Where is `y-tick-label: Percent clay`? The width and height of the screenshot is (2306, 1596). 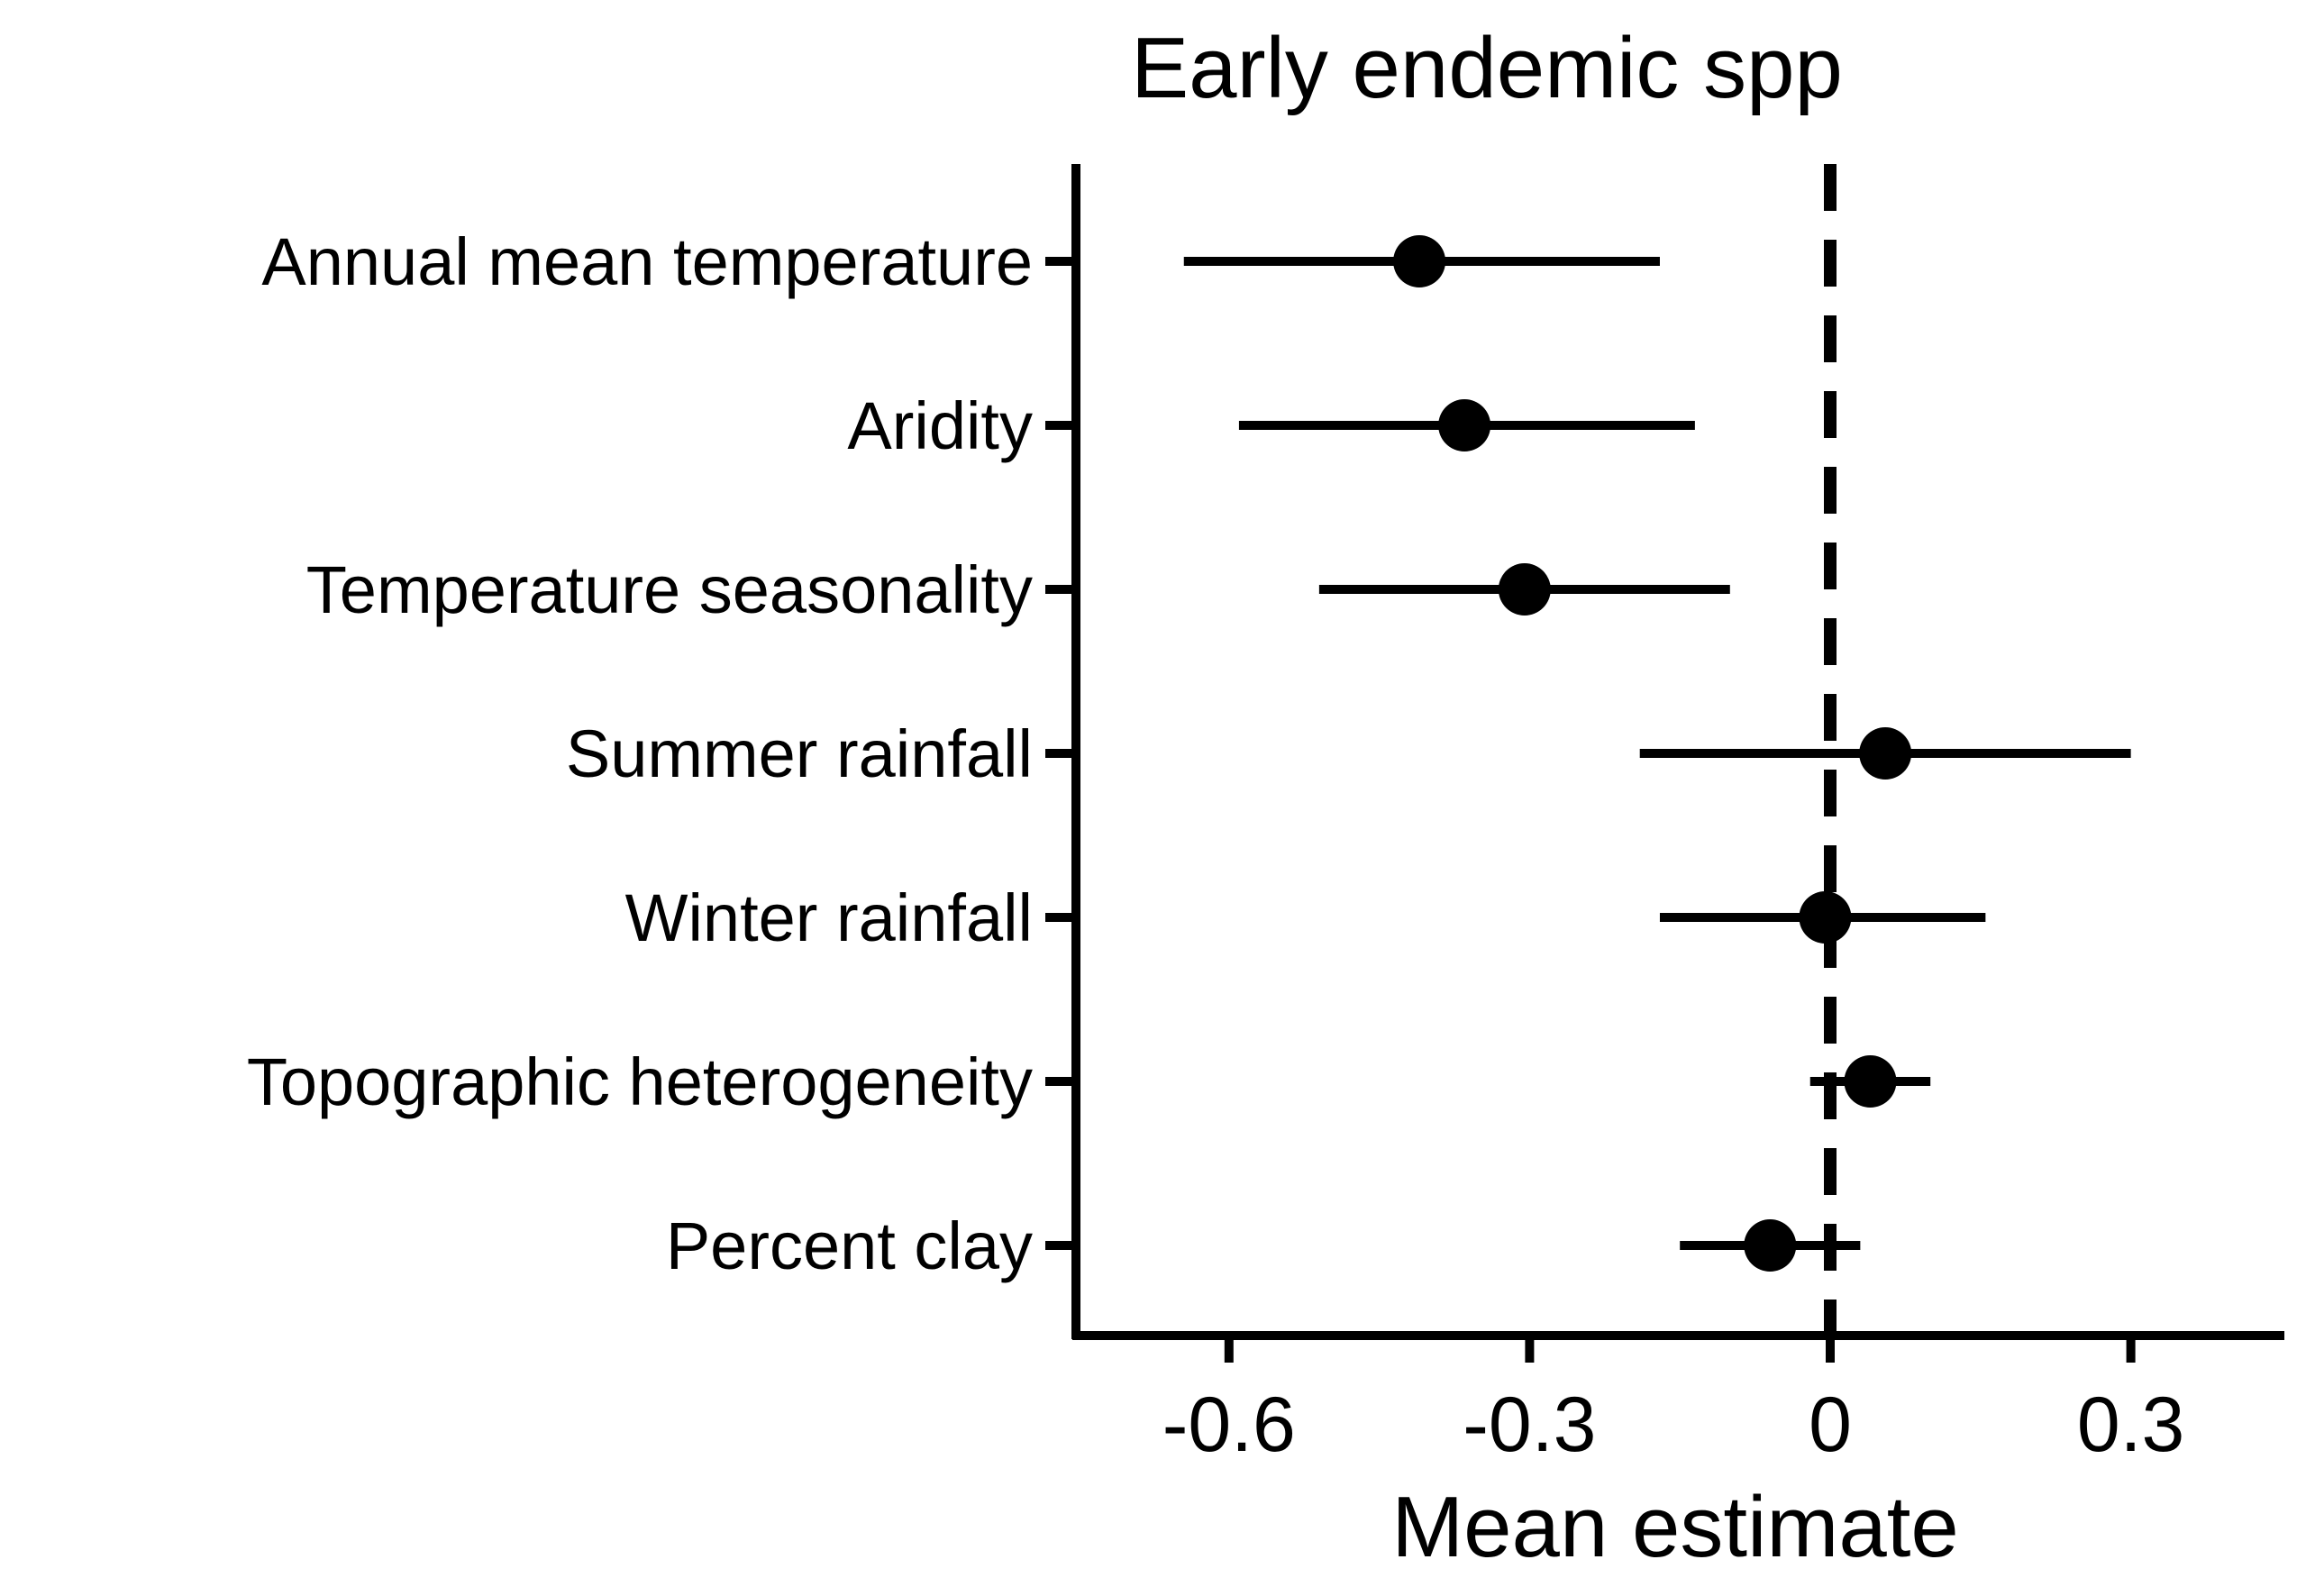 y-tick-label: Percent clay is located at coordinates (849, 1245).